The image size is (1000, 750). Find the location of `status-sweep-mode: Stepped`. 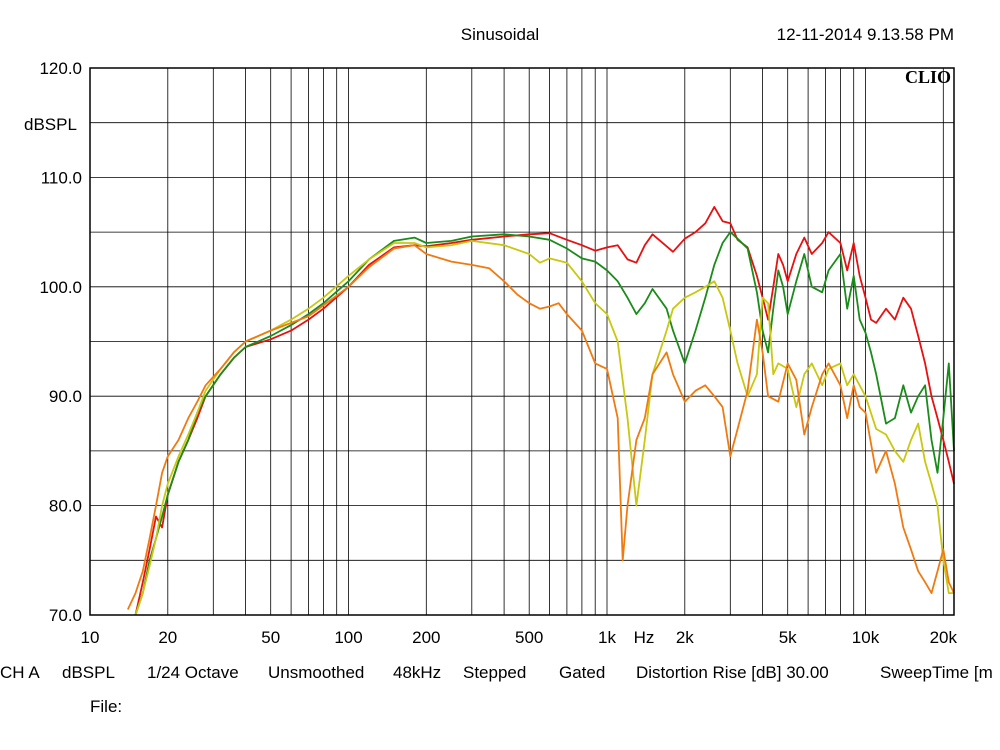

status-sweep-mode: Stepped is located at coordinates (494, 672).